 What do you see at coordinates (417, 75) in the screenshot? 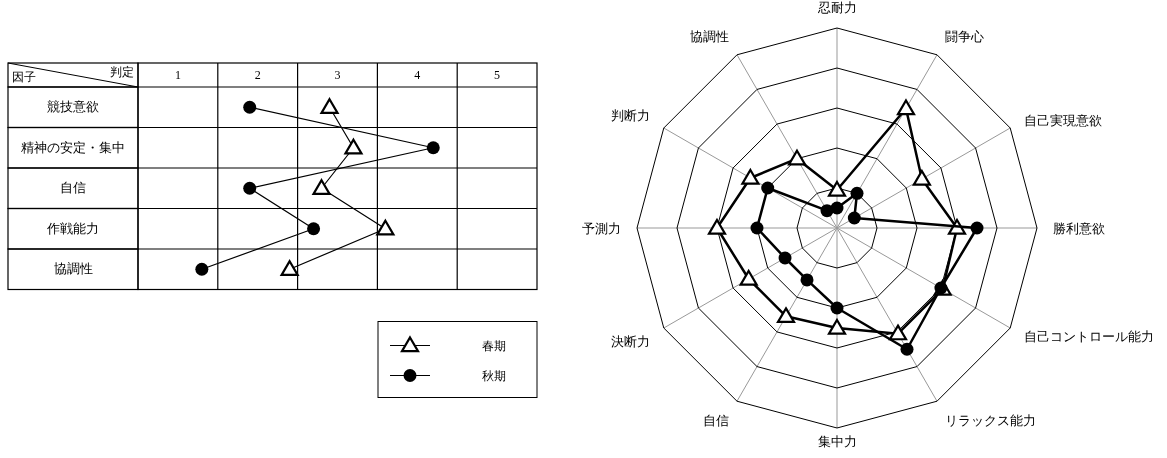
I see `x-tick-label: 4` at bounding box center [417, 75].